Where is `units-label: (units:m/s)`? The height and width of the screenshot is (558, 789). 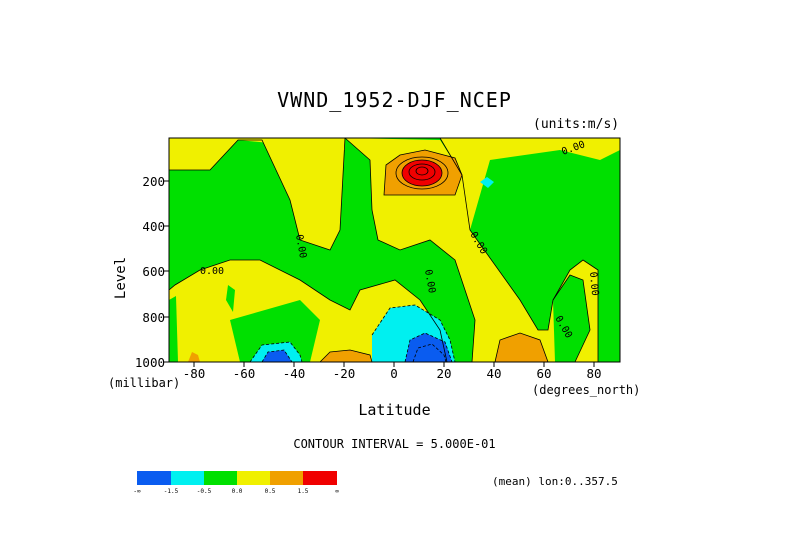
units-label: (units:m/s) is located at coordinates (576, 124).